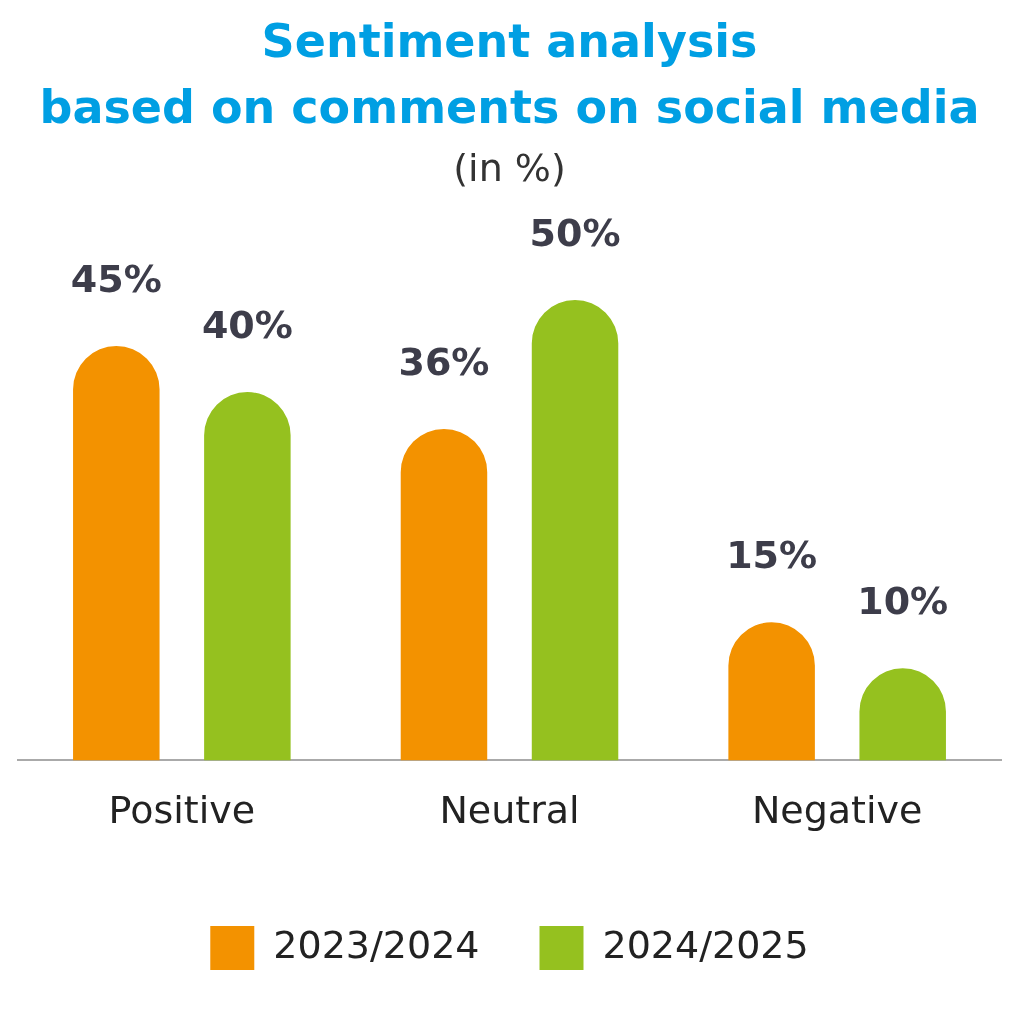 This screenshot has height=1023, width=1019. Describe the element at coordinates (182, 810) in the screenshot. I see `x-tick-label: Positive` at that location.